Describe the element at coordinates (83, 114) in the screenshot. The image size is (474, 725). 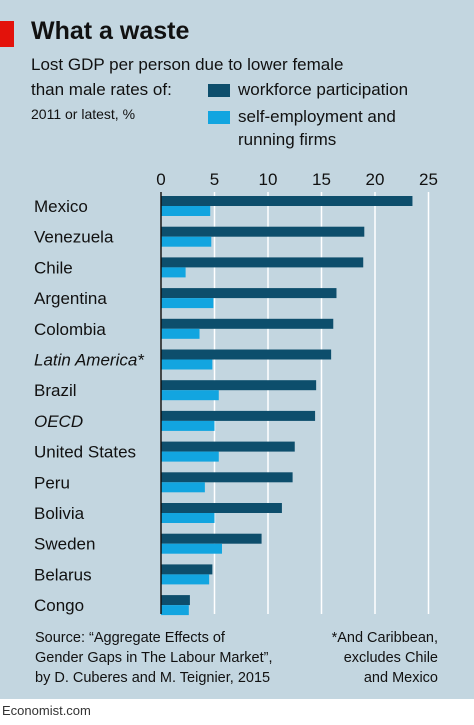
I see `unit-note: 2011 or latest, %` at that location.